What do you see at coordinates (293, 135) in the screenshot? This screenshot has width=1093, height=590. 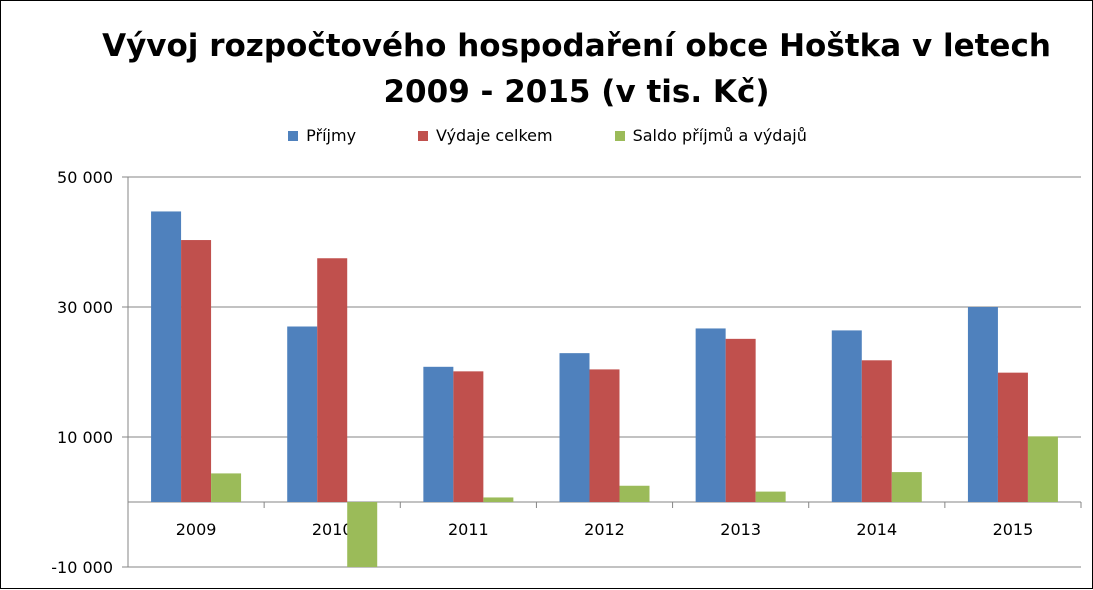 I see `legend-swatch-prijmy` at bounding box center [293, 135].